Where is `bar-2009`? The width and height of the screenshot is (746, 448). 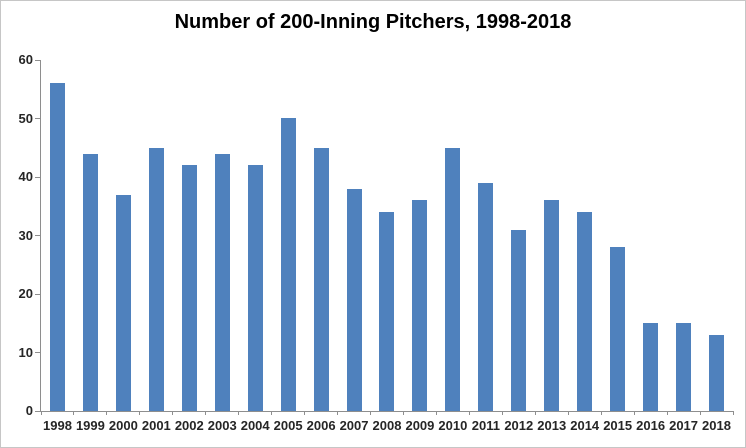
bar-2009 is located at coordinates (419, 305).